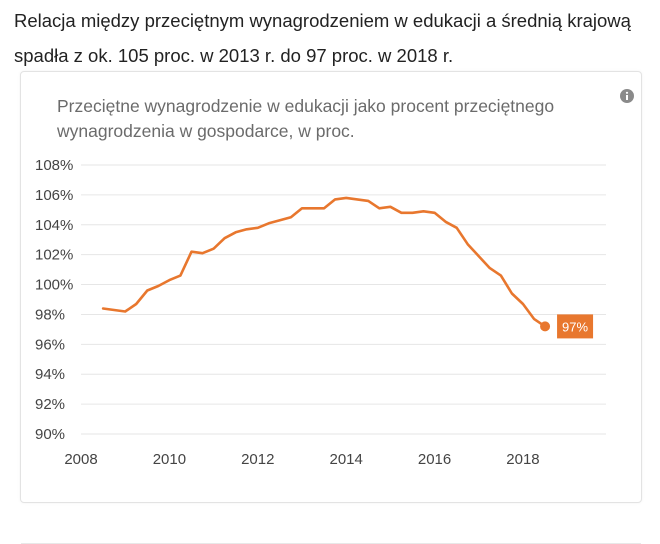  What do you see at coordinates (345, 459) in the screenshot?
I see `x-tick-label: 2014` at bounding box center [345, 459].